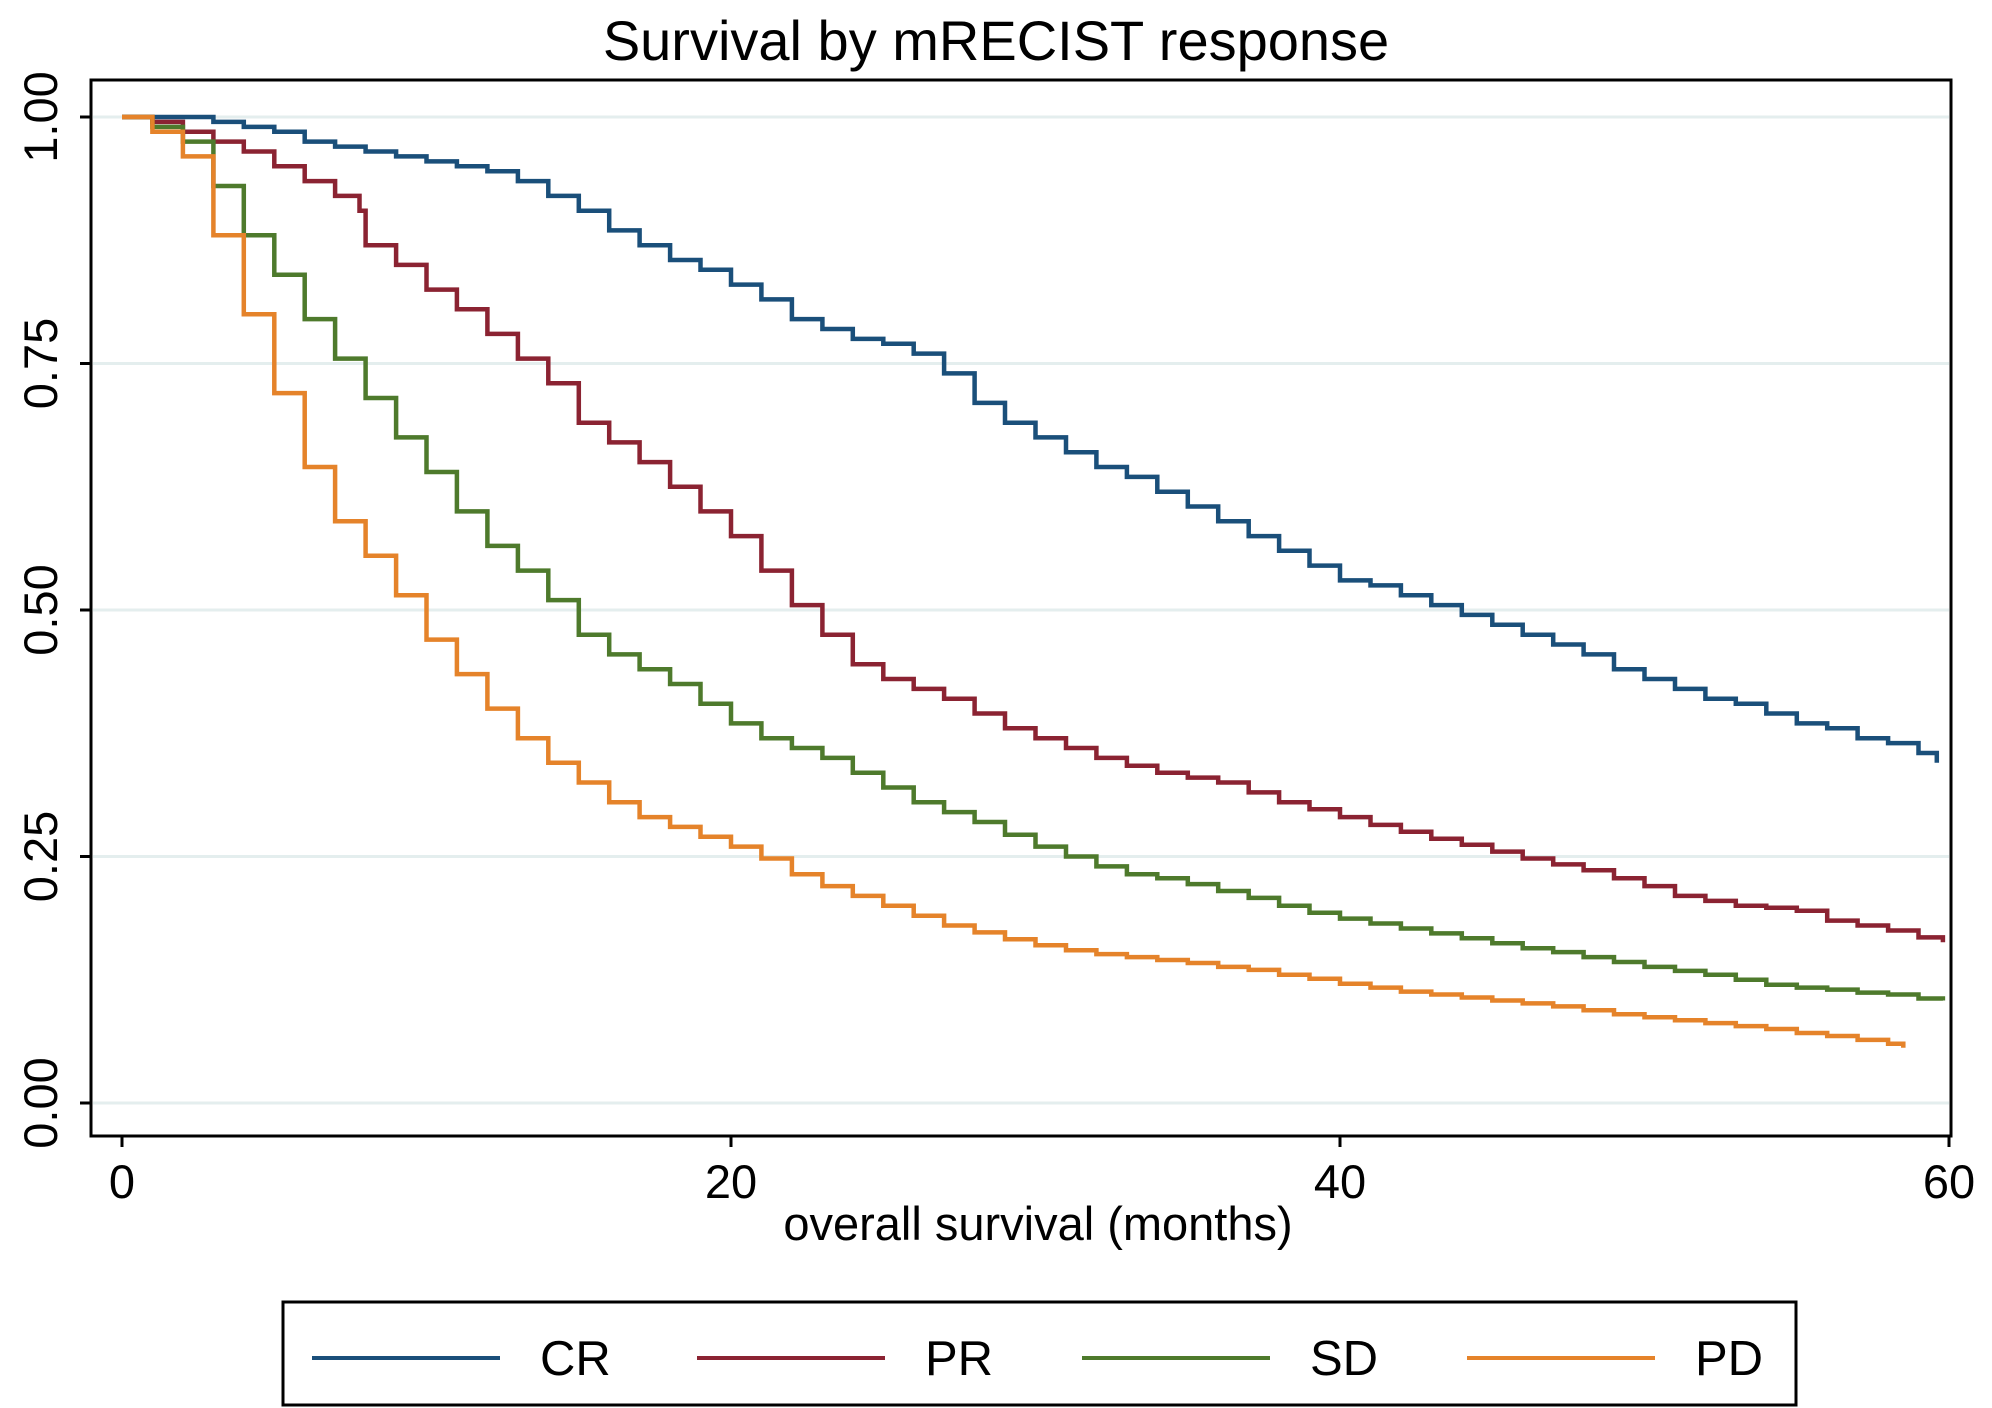 This screenshot has height=1408, width=1992. What do you see at coordinates (40, 1102) in the screenshot?
I see `y-tick-label: 0.00` at bounding box center [40, 1102].